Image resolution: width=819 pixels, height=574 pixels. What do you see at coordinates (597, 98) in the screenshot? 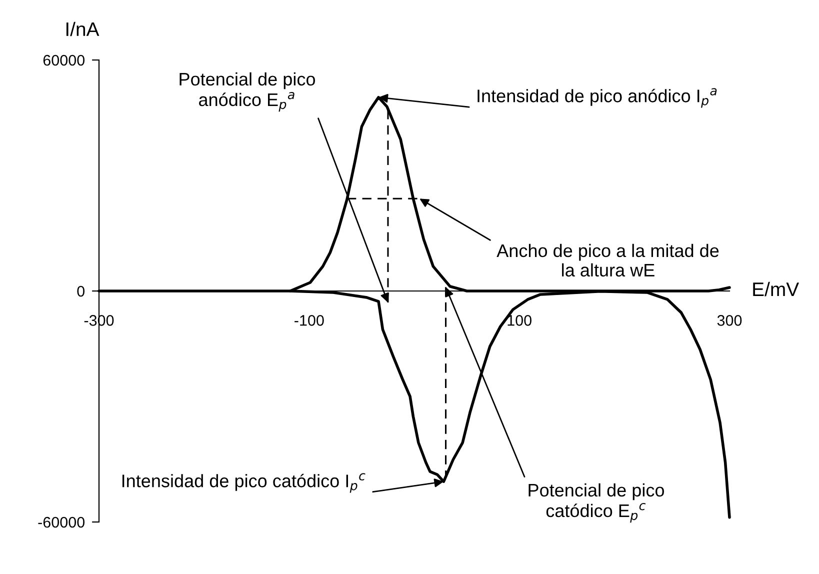
I see `annotation: Intensidad de pico anódico I$_{p}$$^{a}$` at bounding box center [597, 98].